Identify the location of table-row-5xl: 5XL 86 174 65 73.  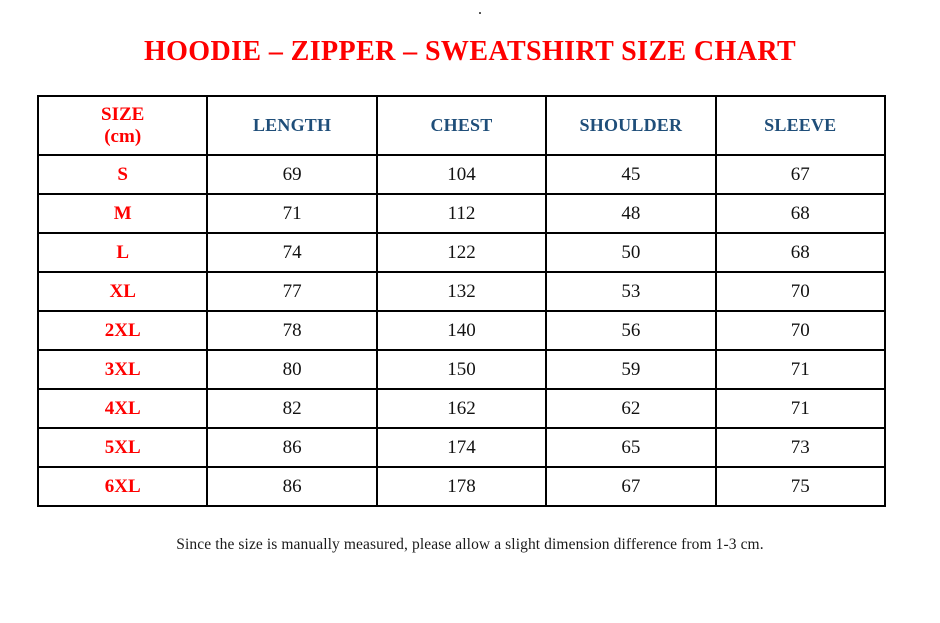
(461, 447).